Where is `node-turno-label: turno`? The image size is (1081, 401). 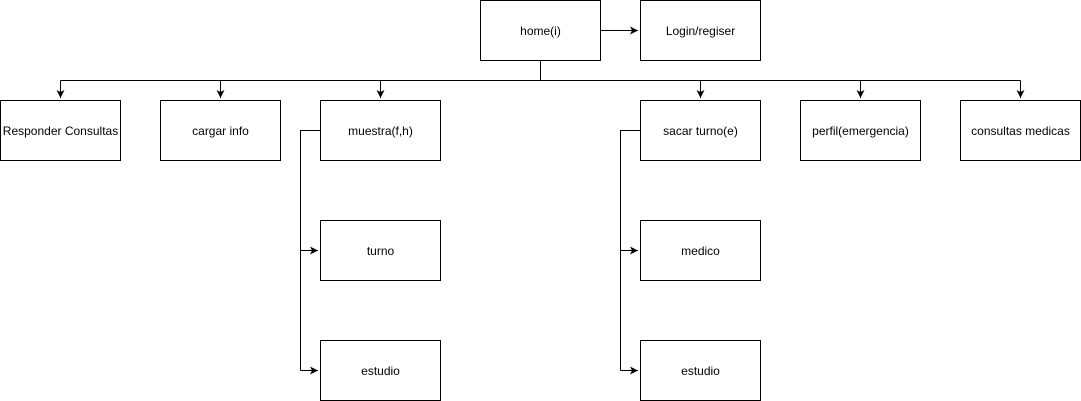
node-turno-label: turno is located at coordinates (380, 250).